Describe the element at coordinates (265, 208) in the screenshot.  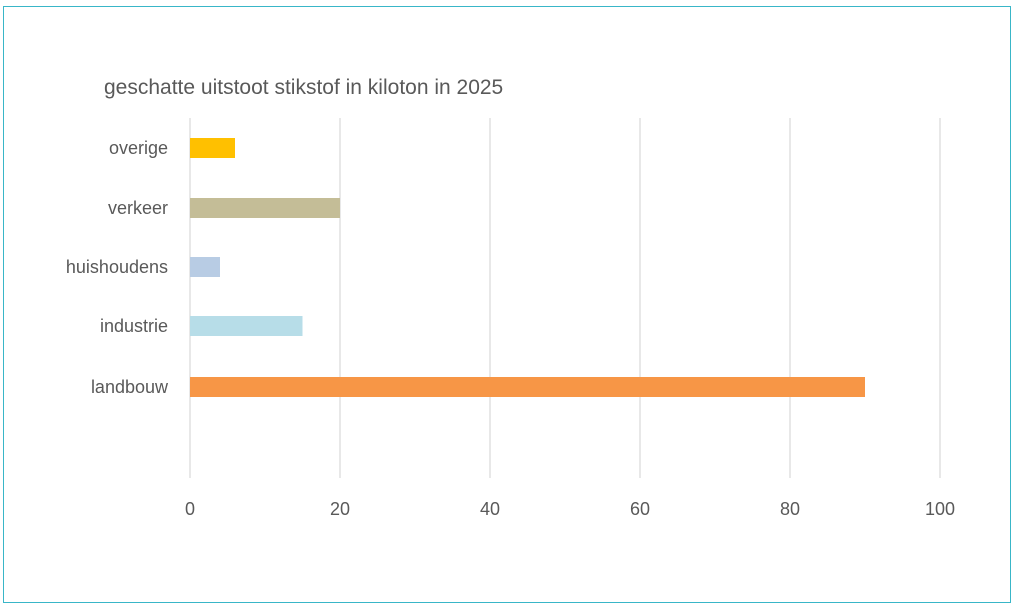
I see `bar-verkeer` at that location.